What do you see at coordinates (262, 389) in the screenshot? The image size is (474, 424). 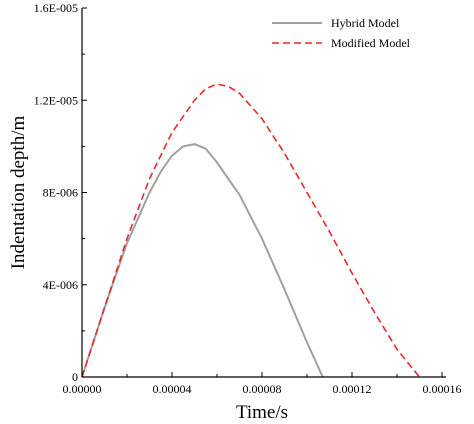 I see `x-tick-label: 0.00008` at bounding box center [262, 389].